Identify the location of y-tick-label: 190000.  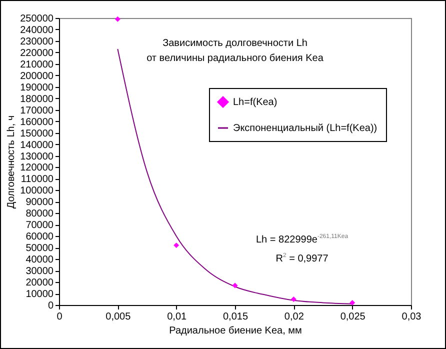
(37, 88).